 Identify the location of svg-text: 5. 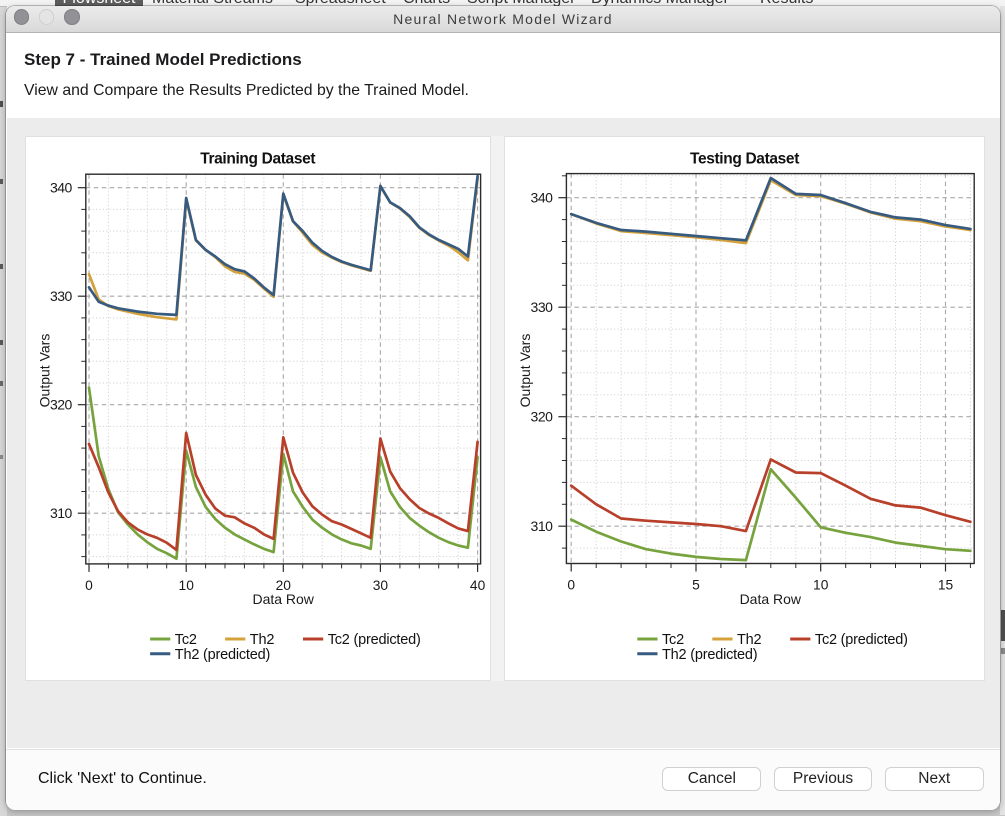
(696, 585).